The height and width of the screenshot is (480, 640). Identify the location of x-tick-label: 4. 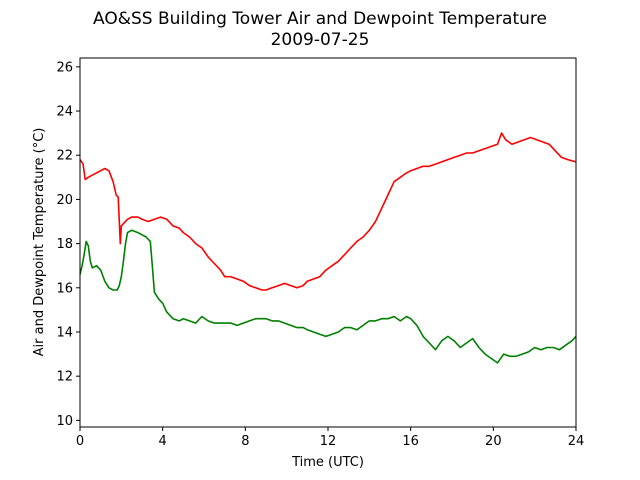
(163, 441).